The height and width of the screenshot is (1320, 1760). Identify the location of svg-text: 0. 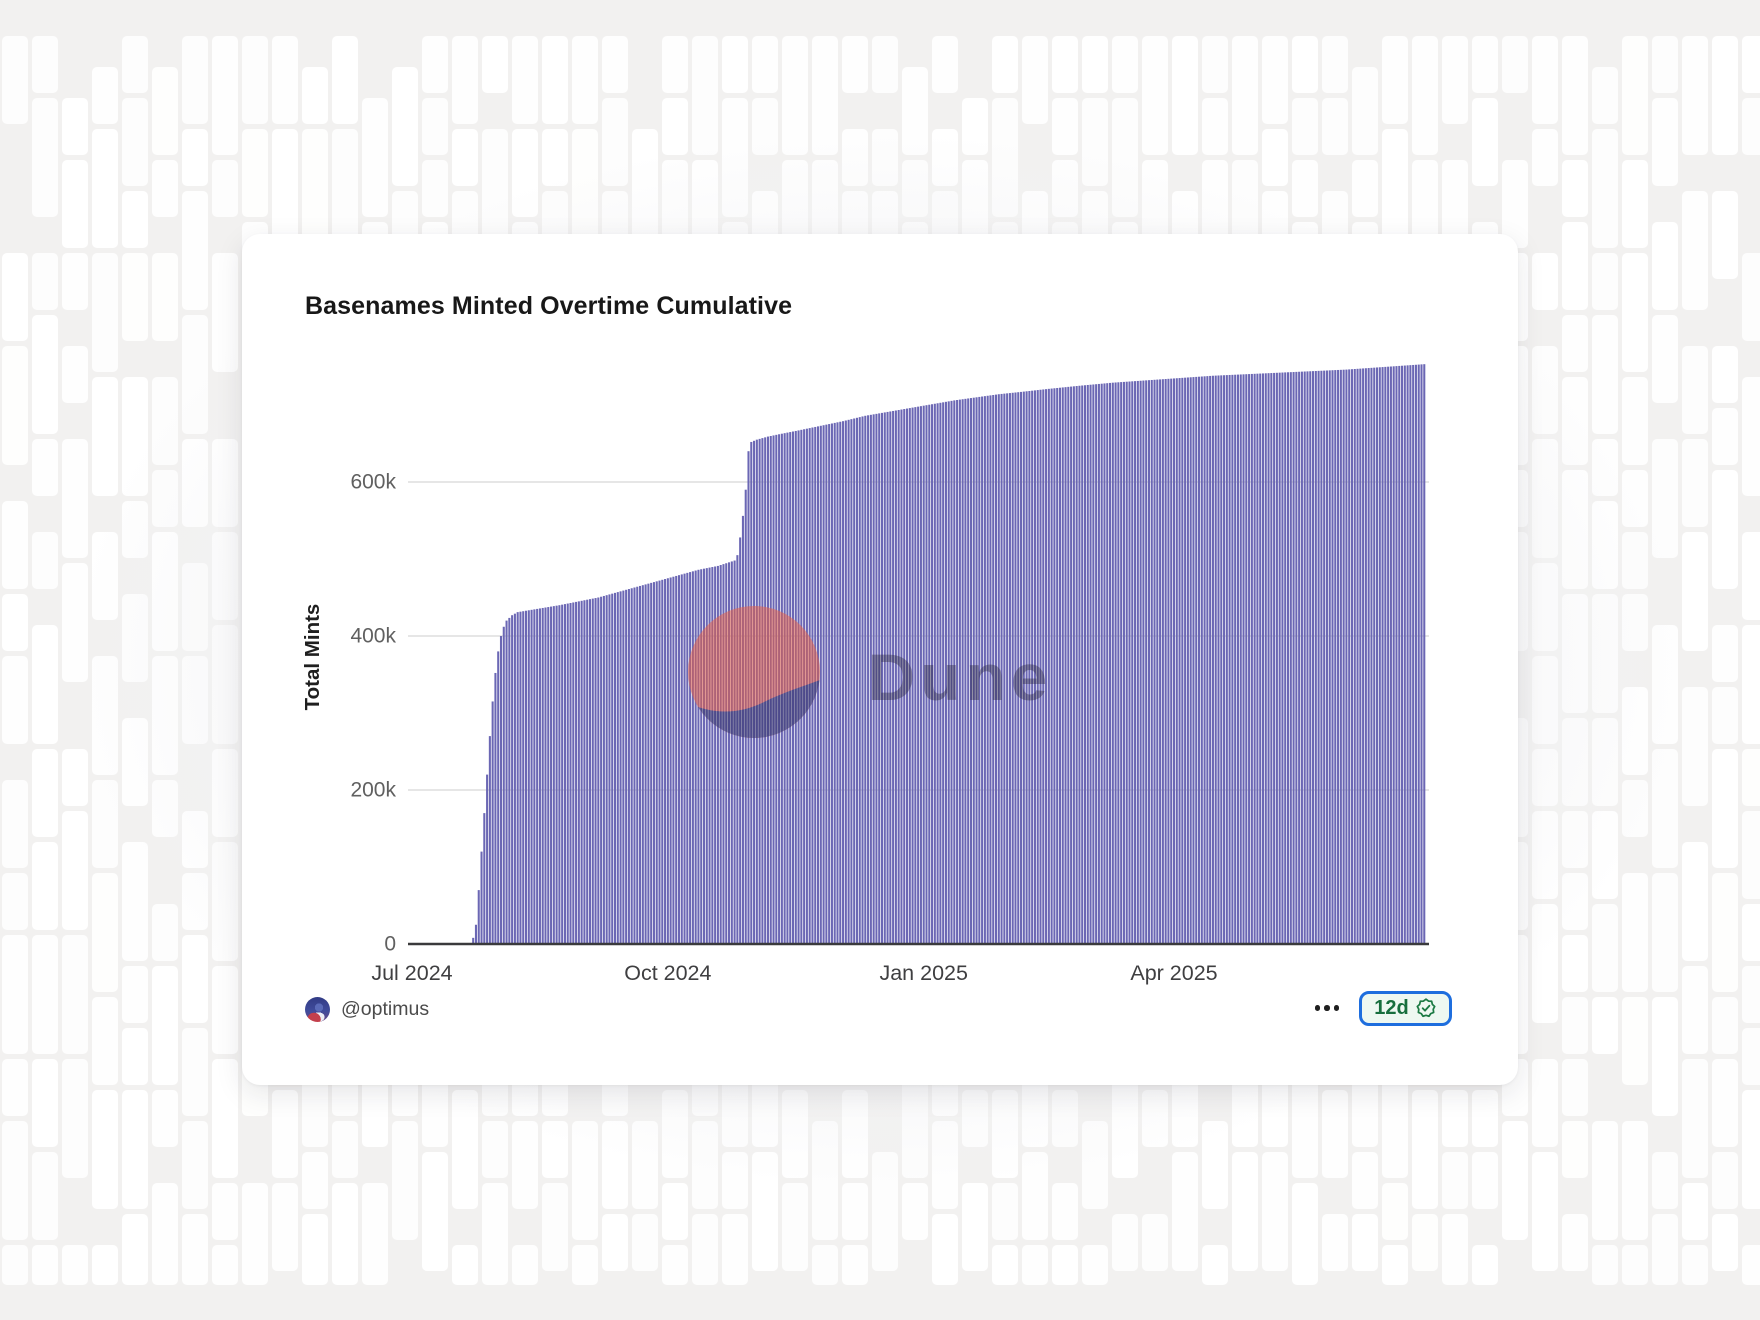
(390, 944).